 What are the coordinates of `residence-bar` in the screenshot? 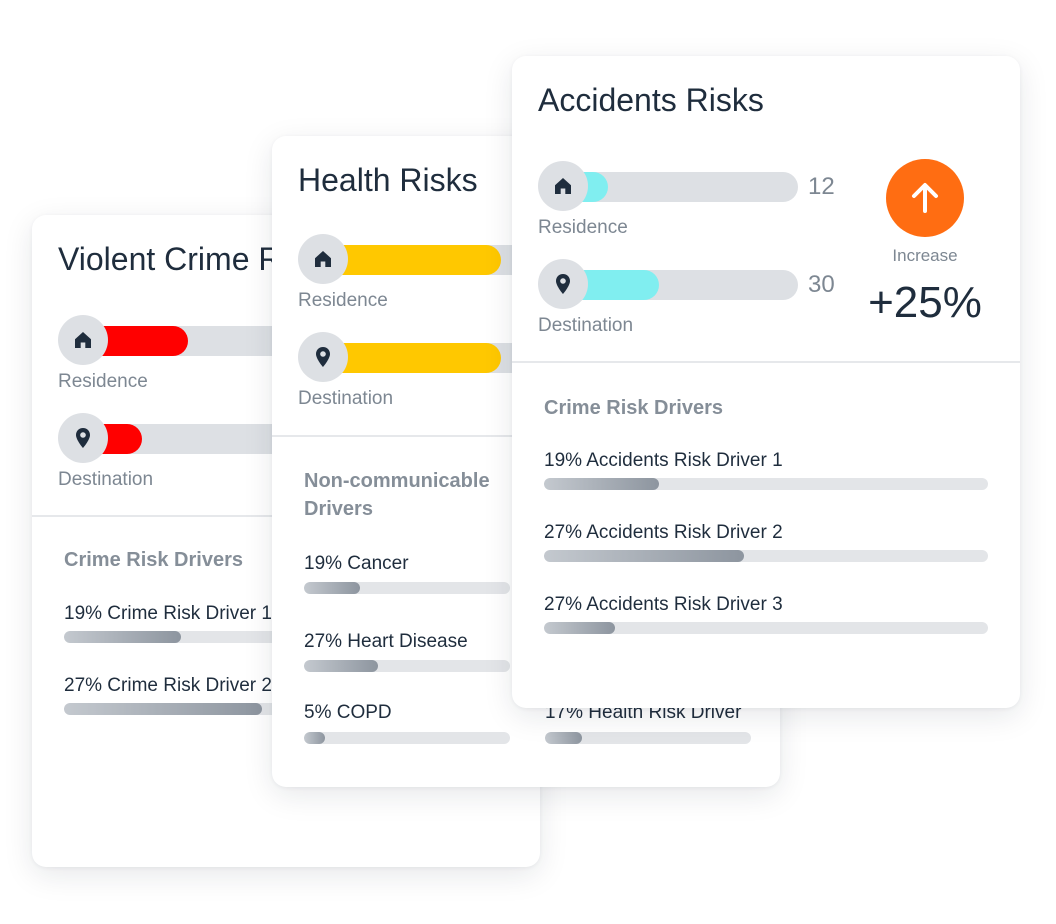 It's located at (680, 187).